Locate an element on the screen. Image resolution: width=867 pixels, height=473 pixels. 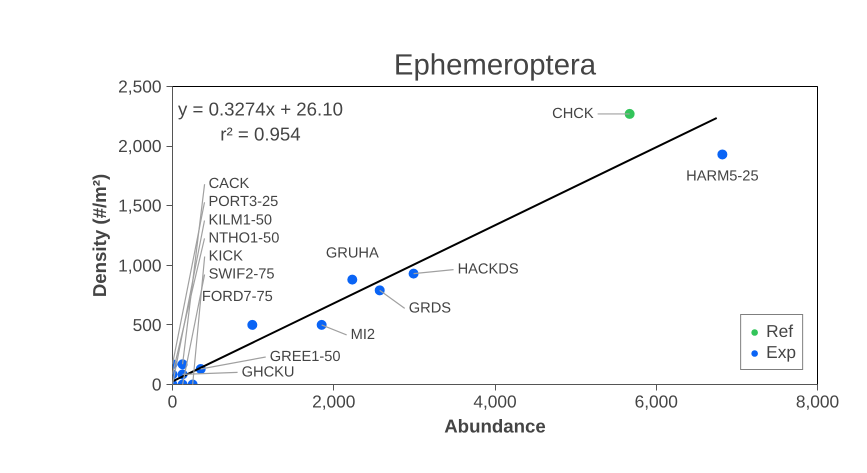
annotation: MI2 is located at coordinates (363, 334).